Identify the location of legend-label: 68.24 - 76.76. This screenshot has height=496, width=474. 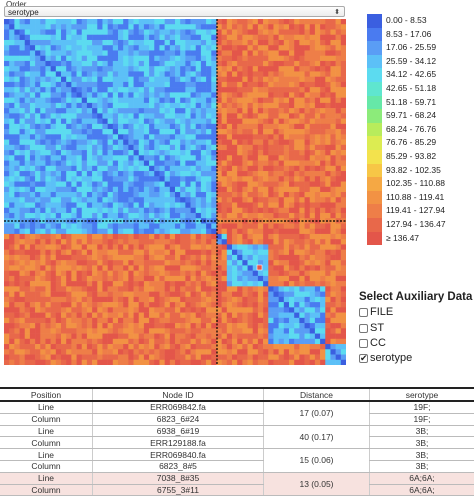
(411, 129).